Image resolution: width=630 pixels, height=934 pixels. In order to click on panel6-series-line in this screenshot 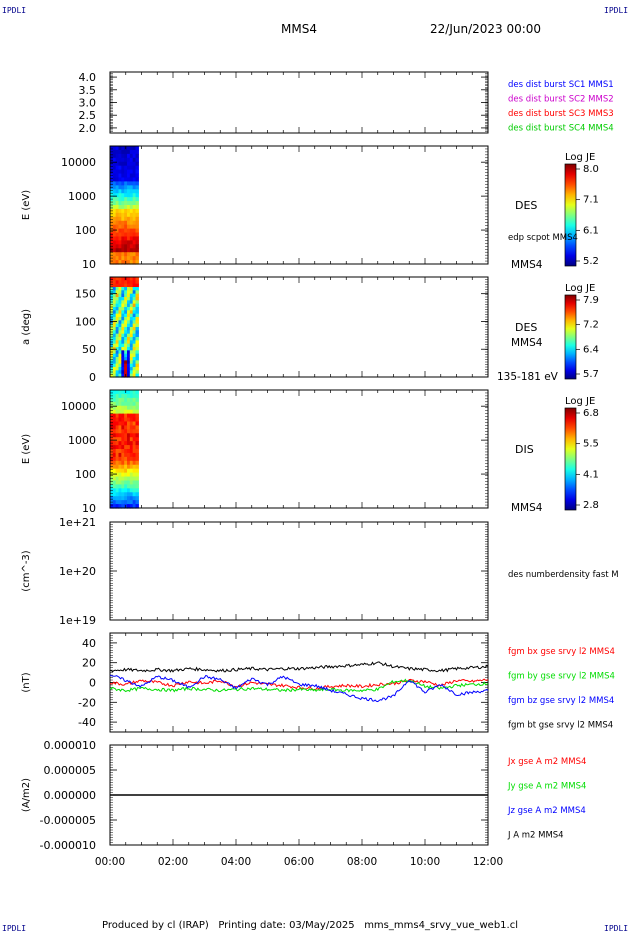, I will do `click(299, 685)`.